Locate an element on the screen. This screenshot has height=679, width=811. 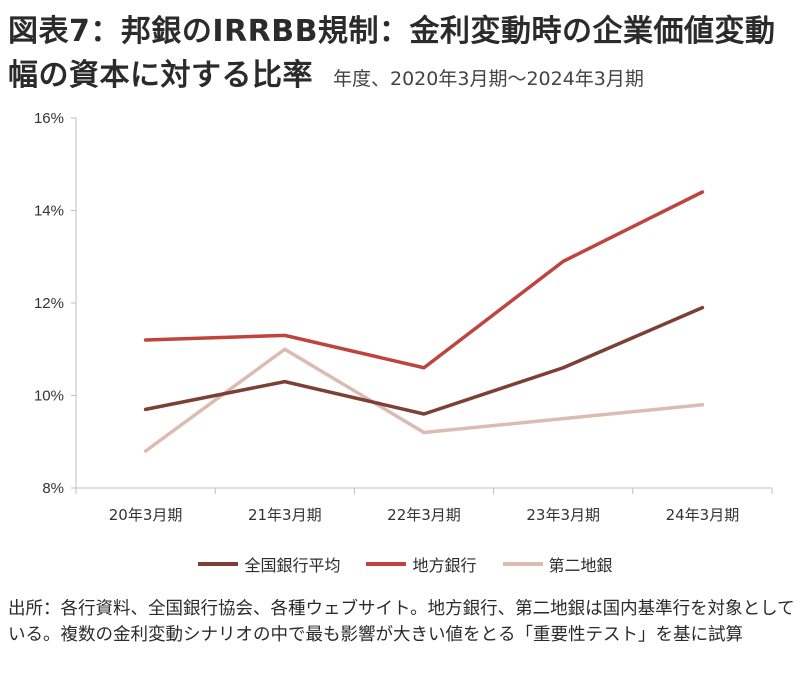
x-tick-label: 23年3月期 is located at coordinates (563, 515).